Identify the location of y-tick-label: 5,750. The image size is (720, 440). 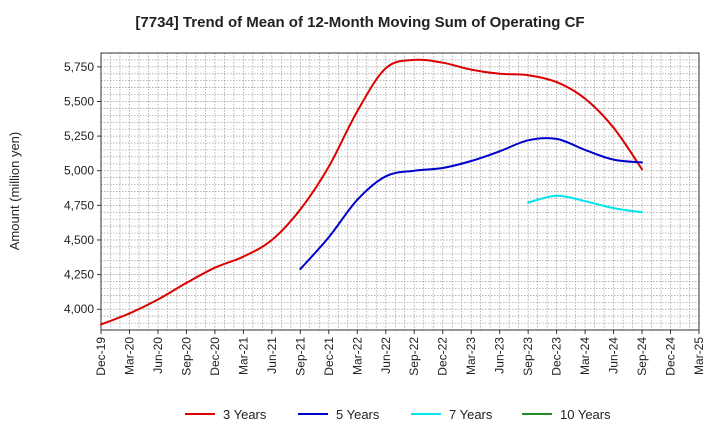
(79, 67).